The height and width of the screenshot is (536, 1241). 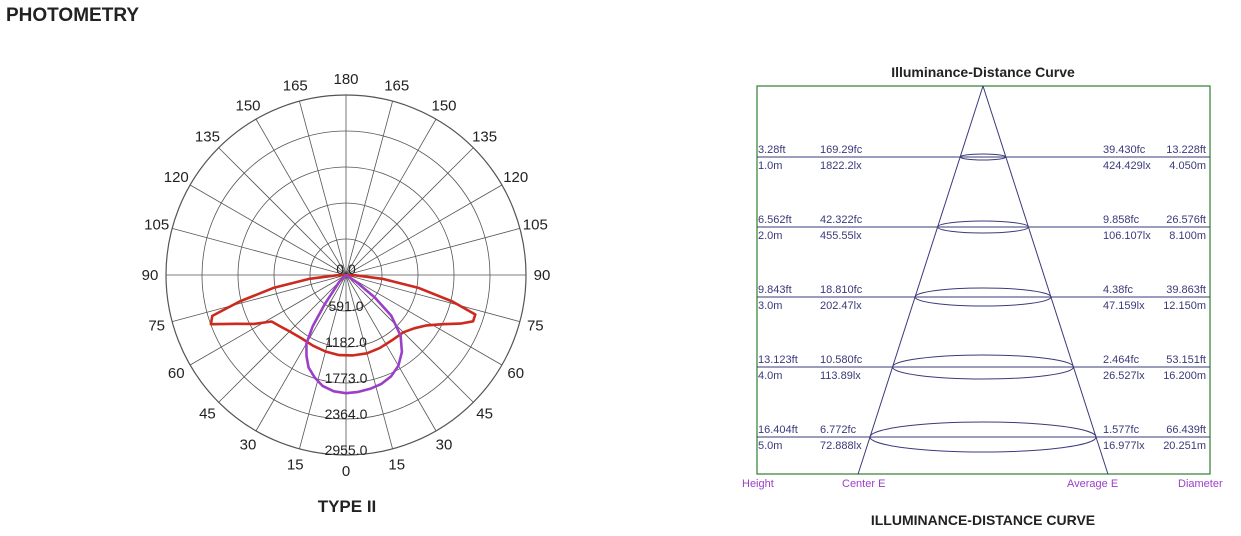 I want to click on average-axis-label: Average E, so click(x=1092, y=484).